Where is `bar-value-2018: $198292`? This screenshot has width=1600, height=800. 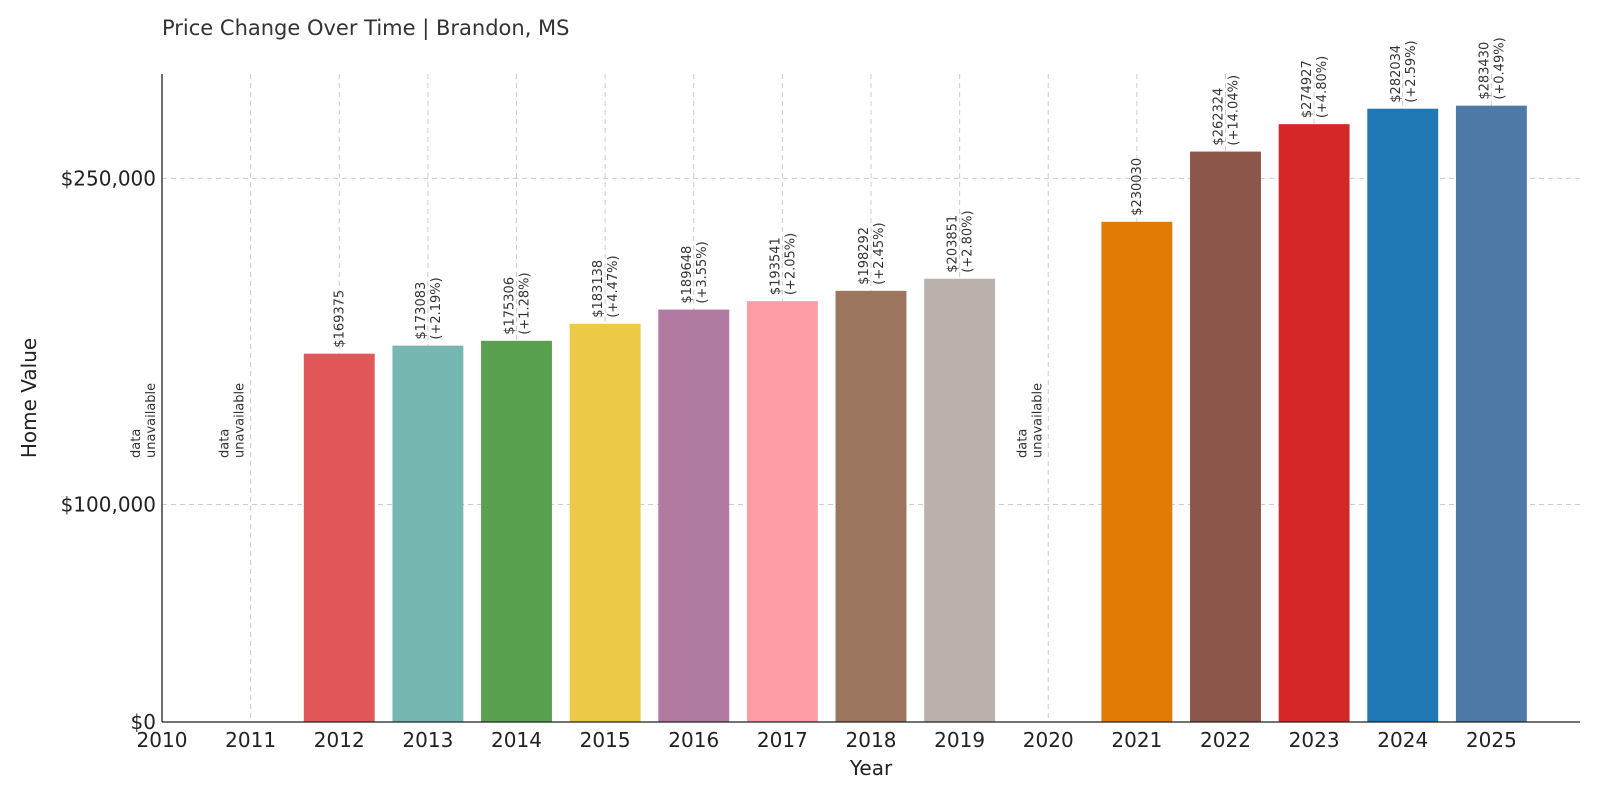
bar-value-2018: $198292 is located at coordinates (864, 256).